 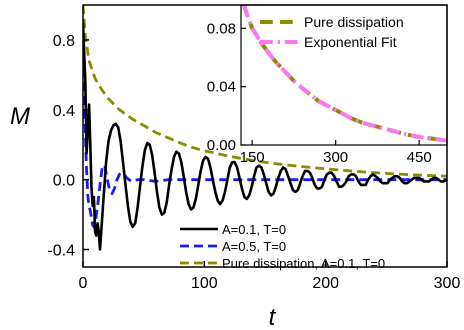 What do you see at coordinates (64, 181) in the screenshot?
I see `y-tick-label: 0.0` at bounding box center [64, 181].